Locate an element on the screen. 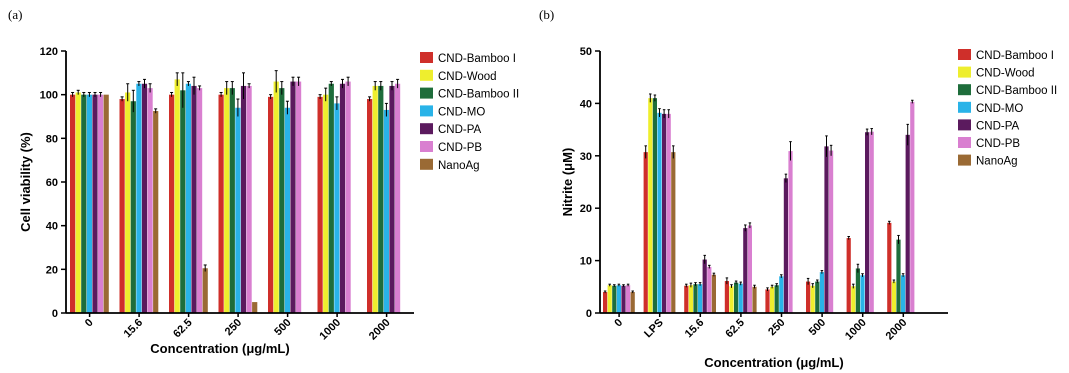 This screenshot has height=373, width=1069. legend-label-cnd-mo: CND-MO is located at coordinates (461, 112).